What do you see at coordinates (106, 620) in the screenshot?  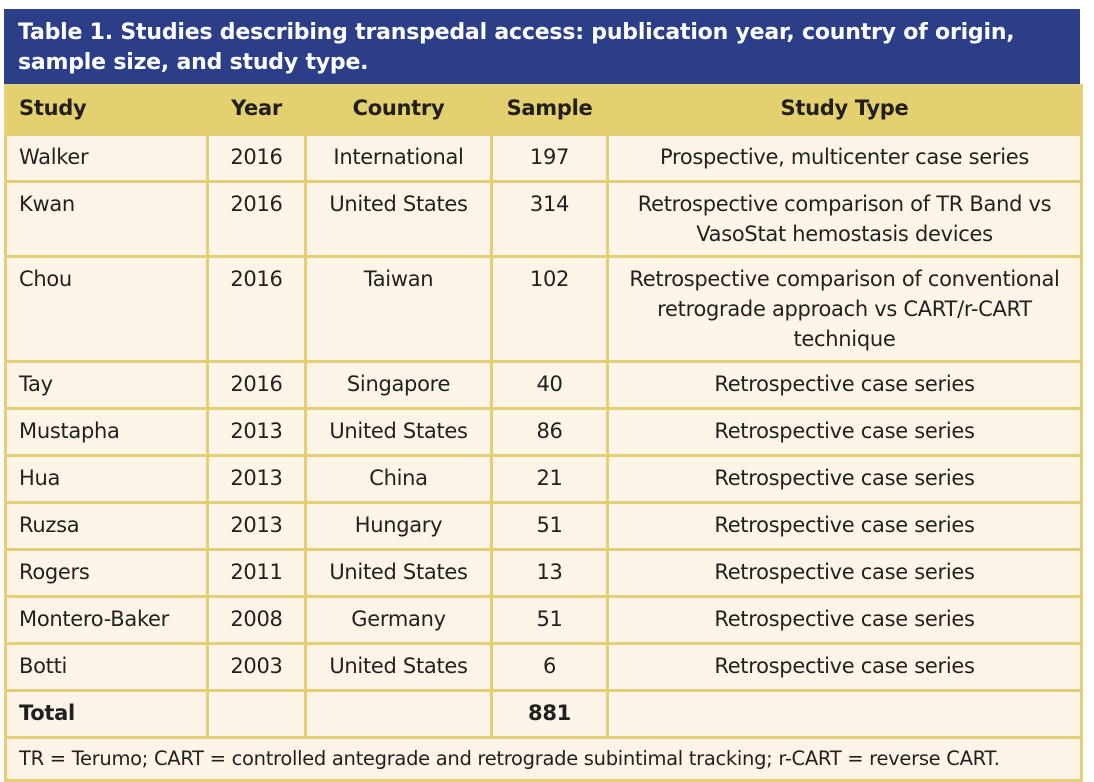 I see `cell-study: Montero-Baker` at bounding box center [106, 620].